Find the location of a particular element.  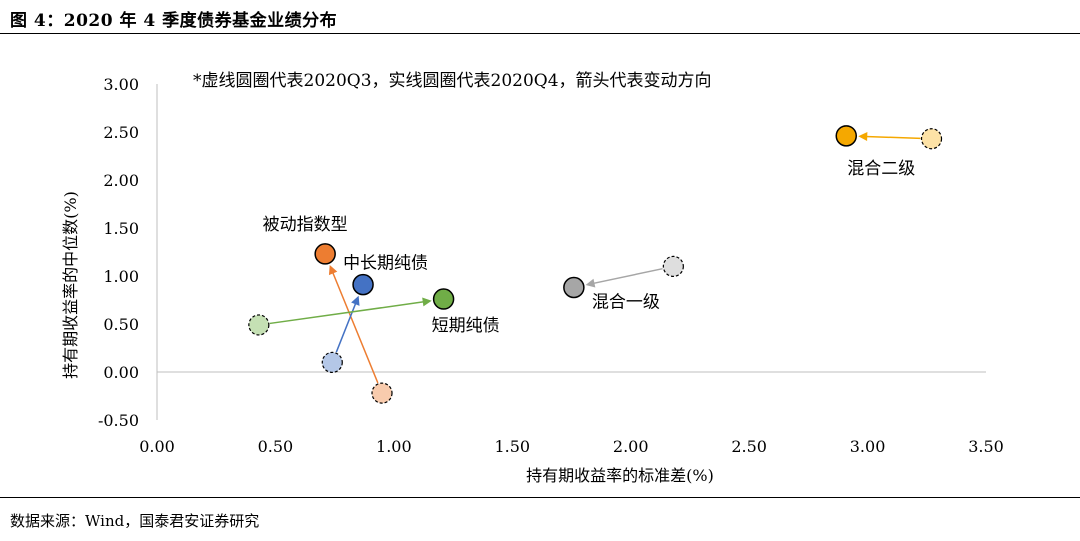

y-tick-label: 1.00 is located at coordinates (121, 276).